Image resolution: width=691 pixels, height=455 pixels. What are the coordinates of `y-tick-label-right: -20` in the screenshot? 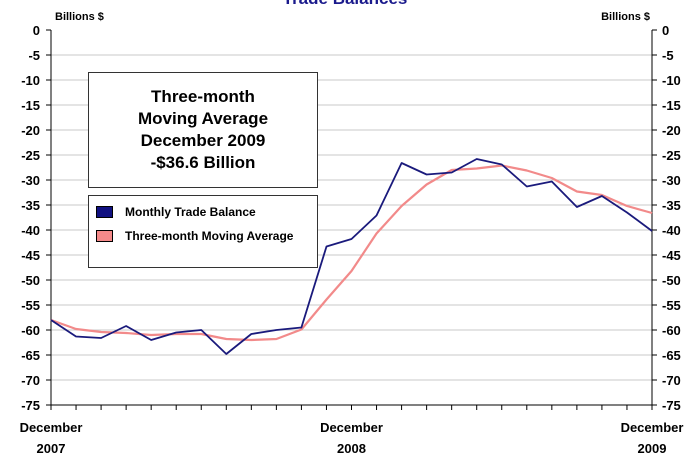 It's located at (671, 130).